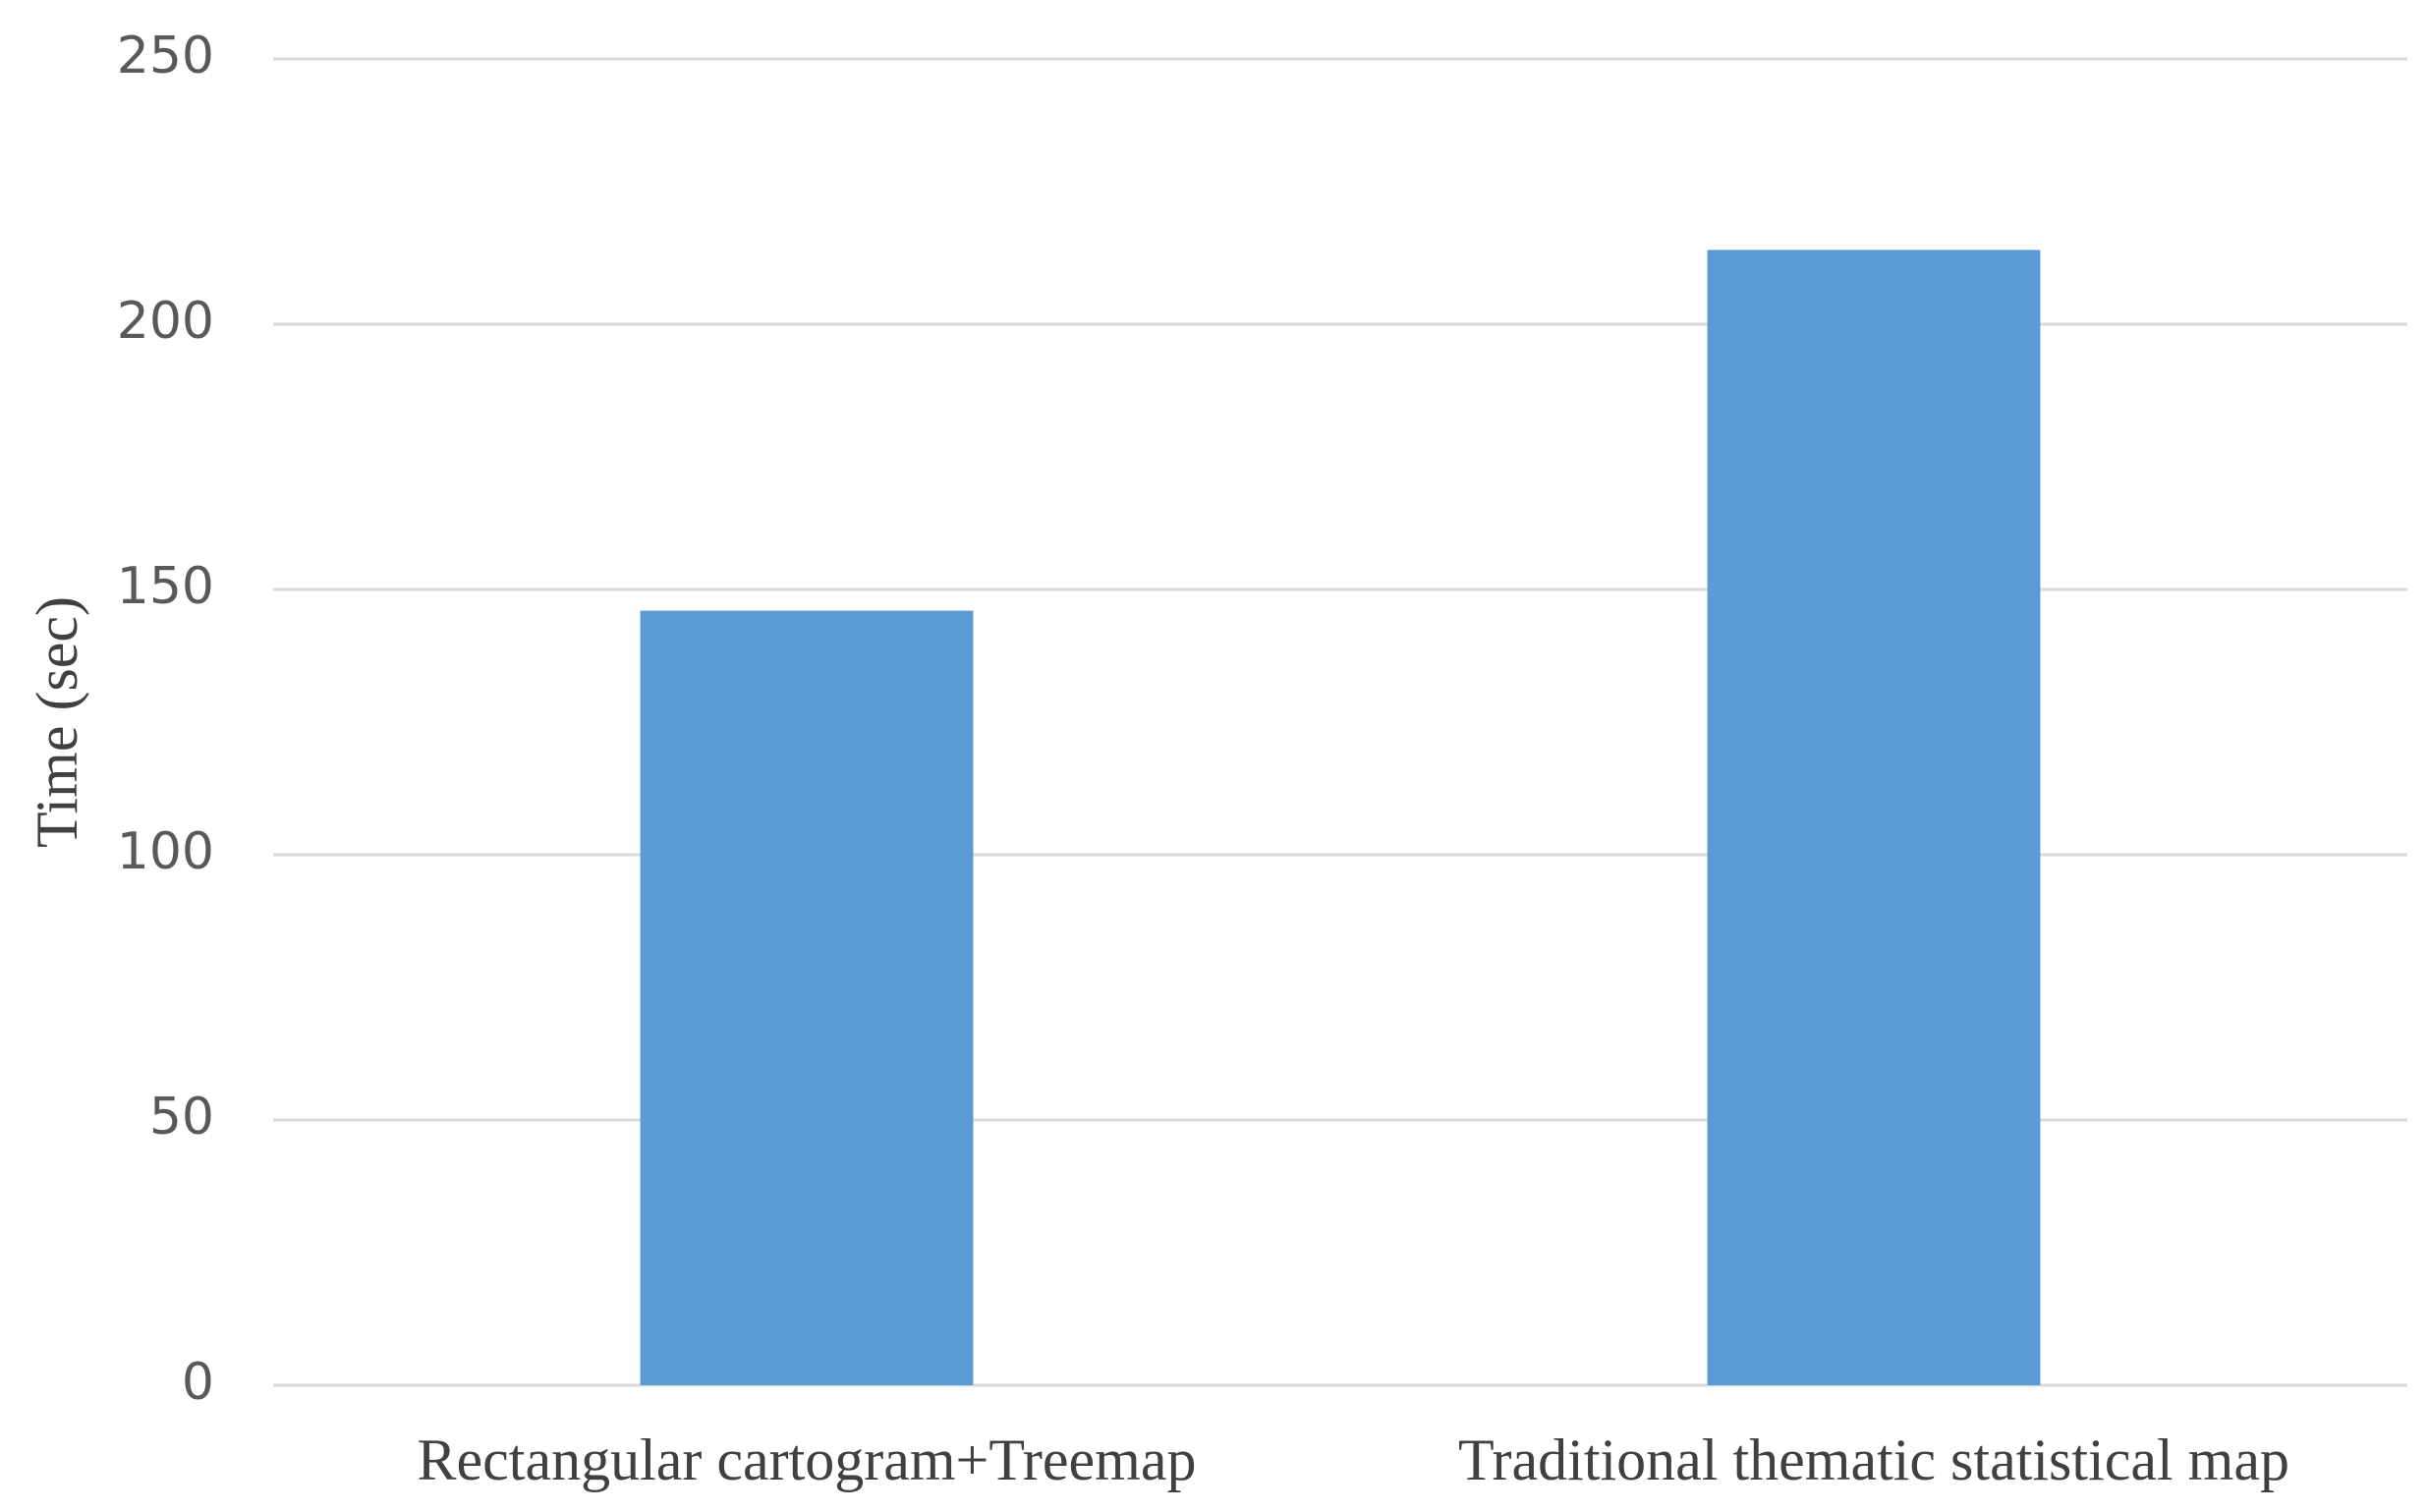  I want to click on y-tick-label: 100, so click(165, 851).